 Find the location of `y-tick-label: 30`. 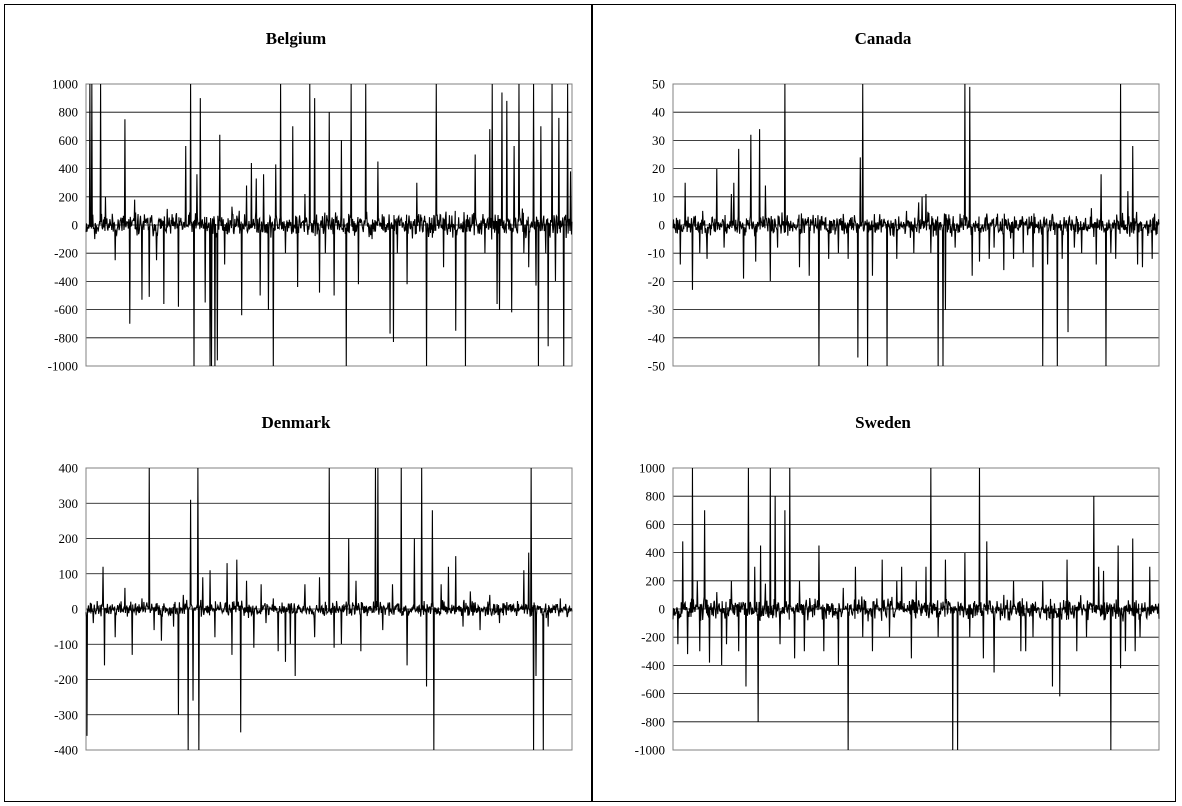

y-tick-label: 30 is located at coordinates (658, 140).